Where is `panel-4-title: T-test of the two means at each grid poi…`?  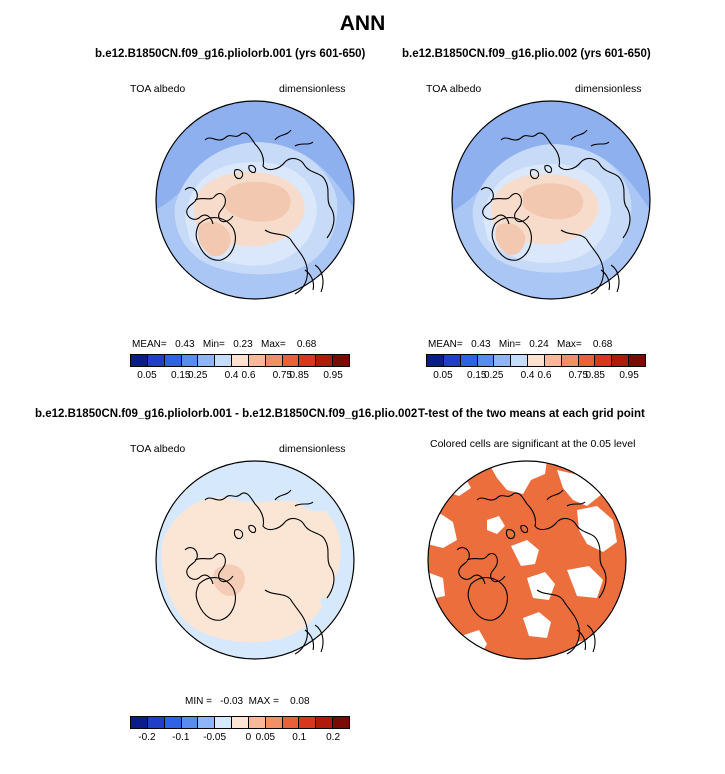 panel-4-title: T-test of the two means at each grid poi… is located at coordinates (531, 414).